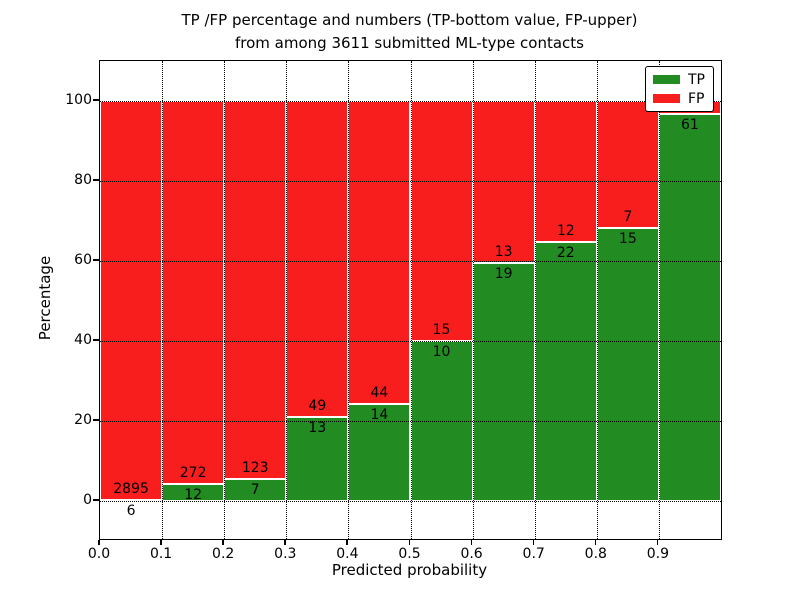 This screenshot has height=600, width=800. What do you see at coordinates (696, 98) in the screenshot?
I see `legend-label-fp: FP` at bounding box center [696, 98].